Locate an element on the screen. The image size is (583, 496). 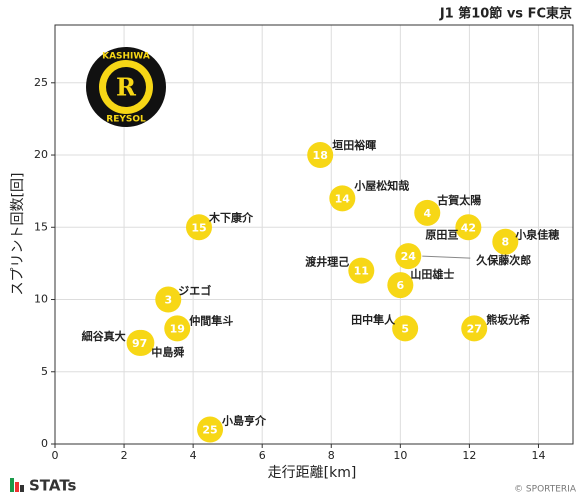
player-point: 25 小島亨介 is located at coordinates (232, 428).